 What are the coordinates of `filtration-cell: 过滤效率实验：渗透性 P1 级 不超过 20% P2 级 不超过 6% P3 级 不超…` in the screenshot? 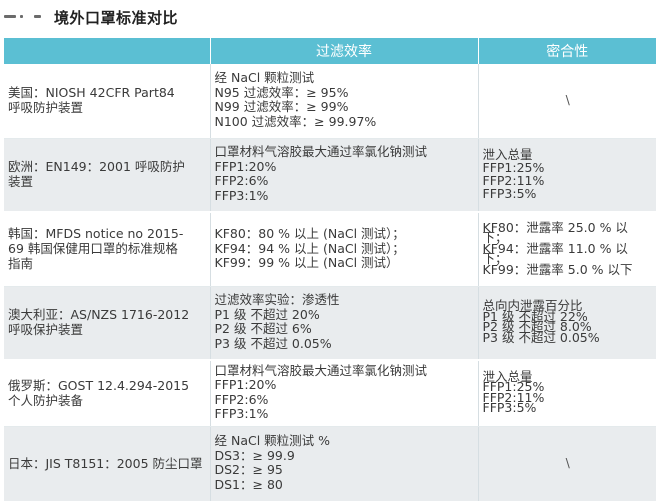 It's located at (344, 323).